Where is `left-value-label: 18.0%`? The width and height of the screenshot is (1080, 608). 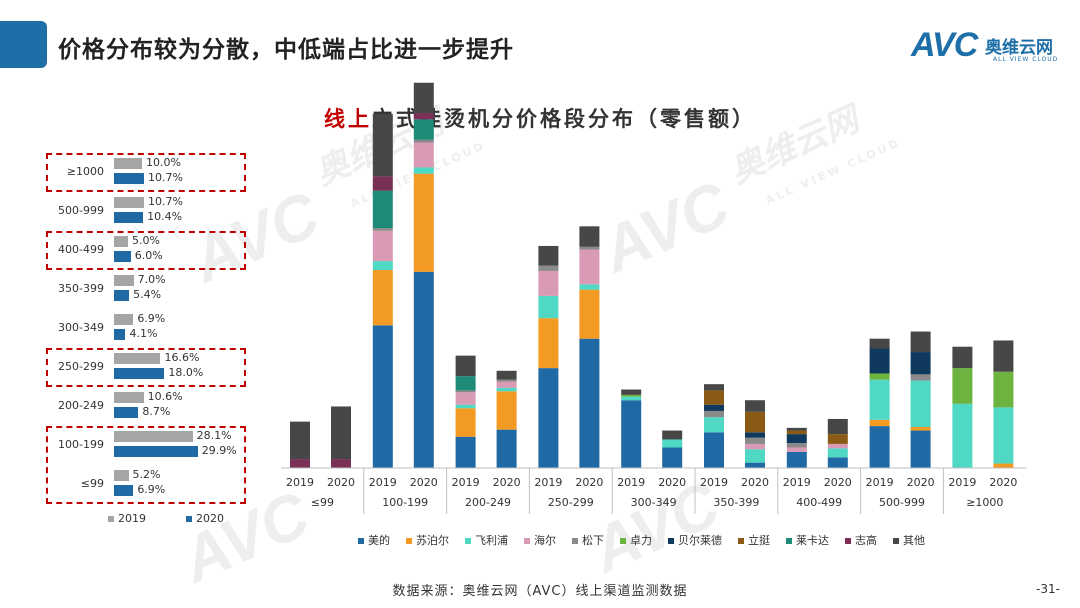
left-value-label: 18.0% is located at coordinates (186, 372).